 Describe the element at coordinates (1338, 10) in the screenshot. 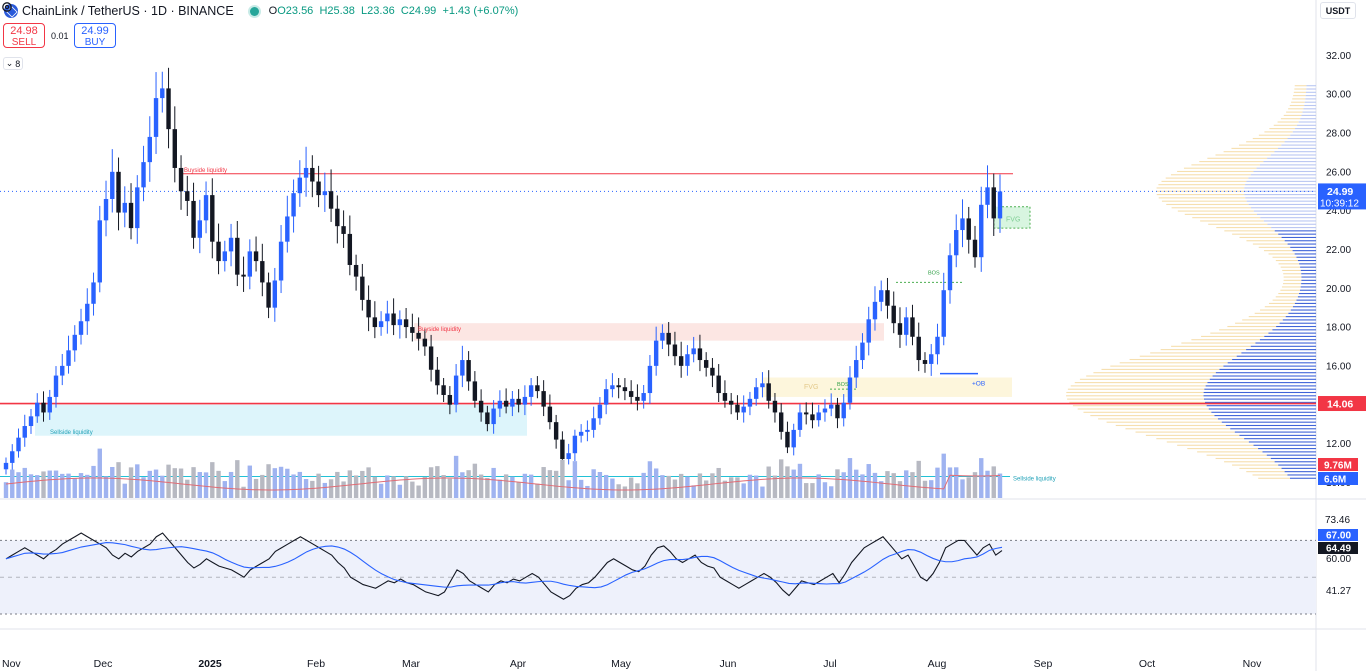

I see `currency-button: USDT` at that location.